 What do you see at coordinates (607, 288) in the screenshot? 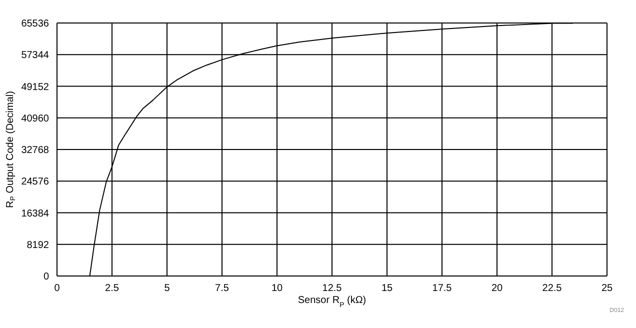
I see `x-tick-label: 25` at bounding box center [607, 288].